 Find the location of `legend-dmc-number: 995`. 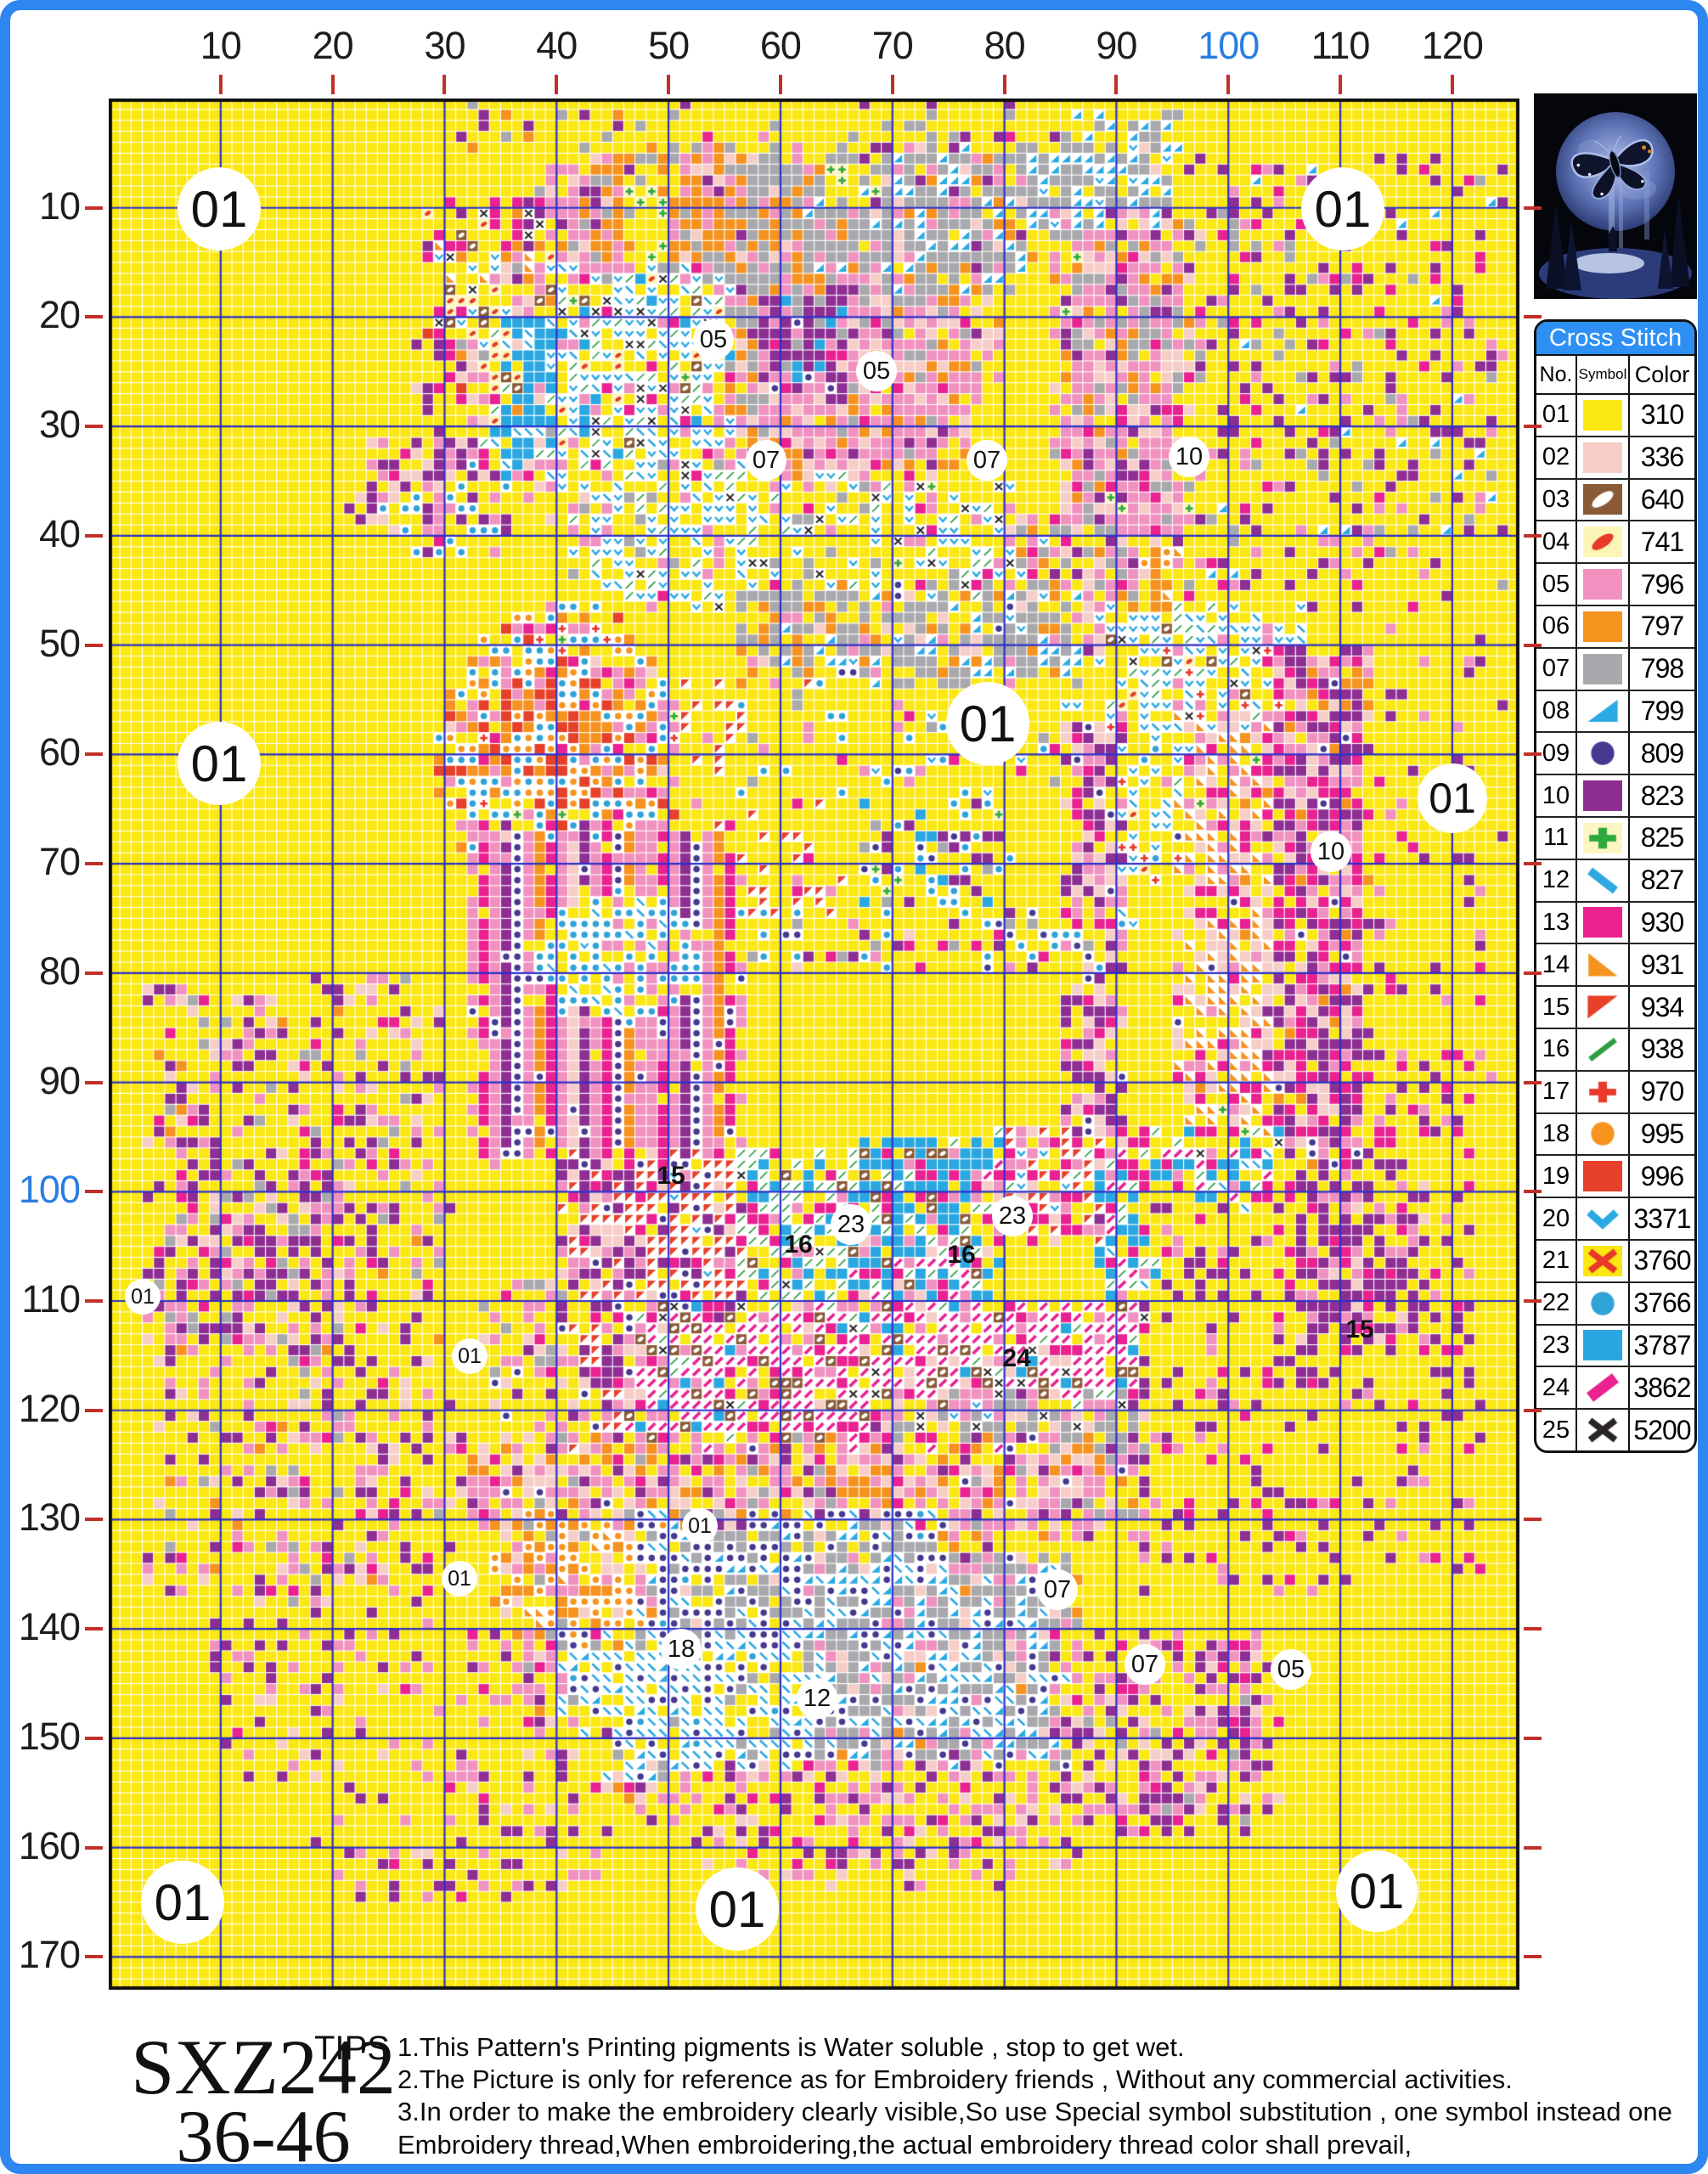

legend-dmc-number: 995 is located at coordinates (1662, 1133).